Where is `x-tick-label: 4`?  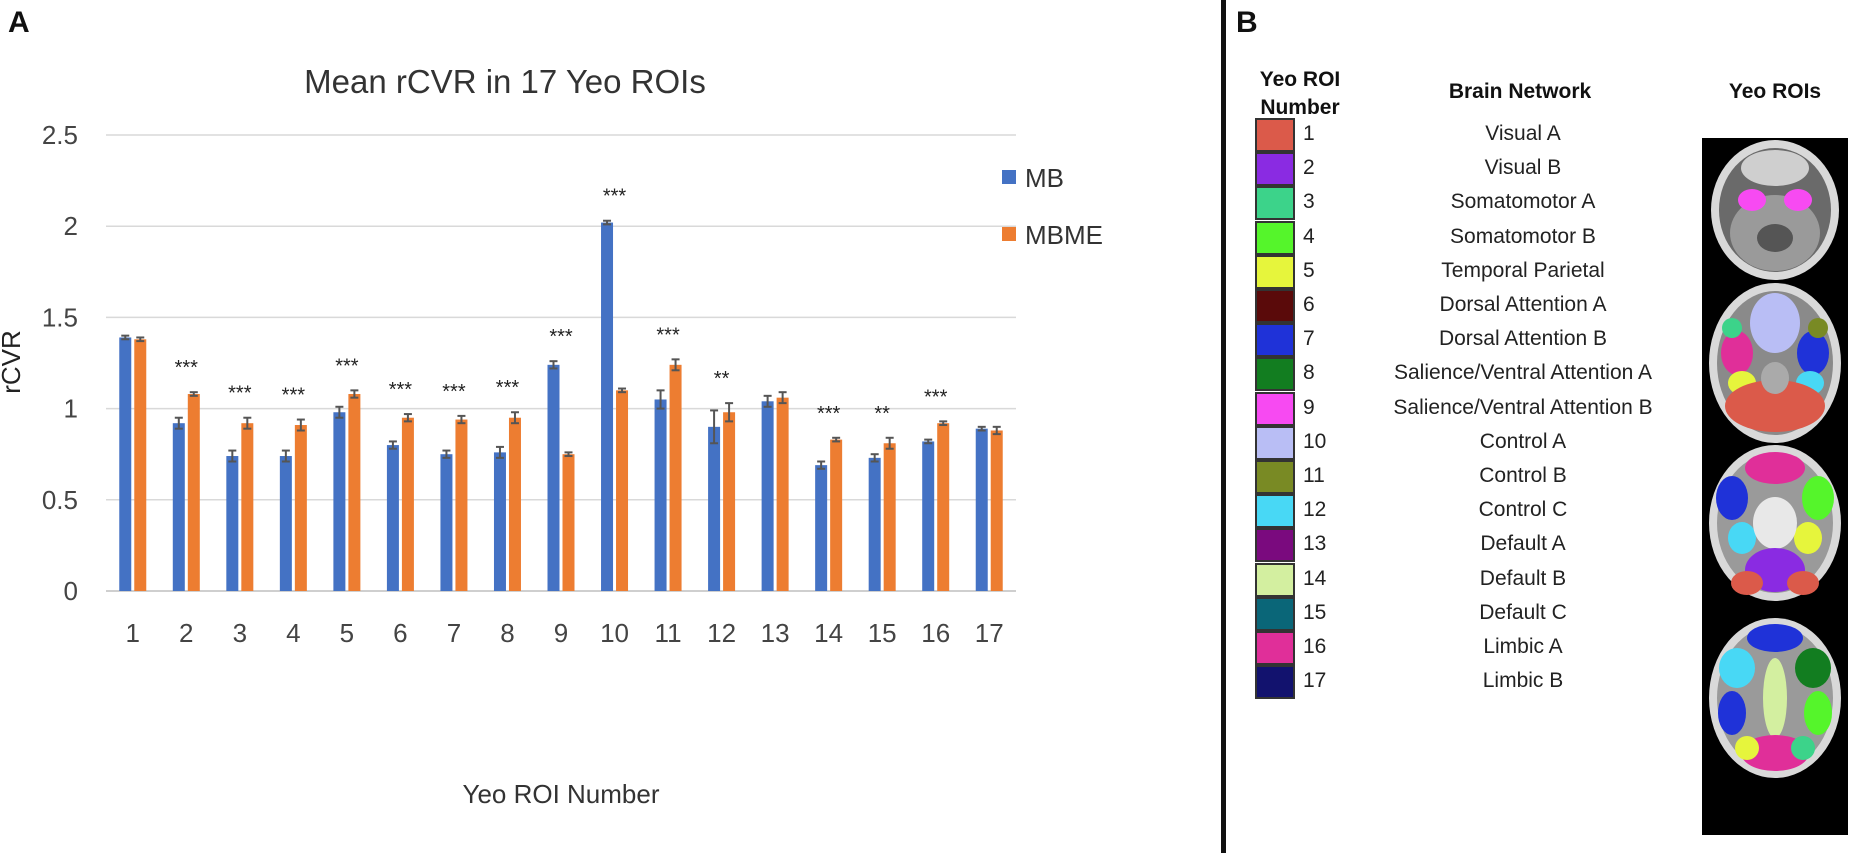 x-tick-label: 4 is located at coordinates (293, 633).